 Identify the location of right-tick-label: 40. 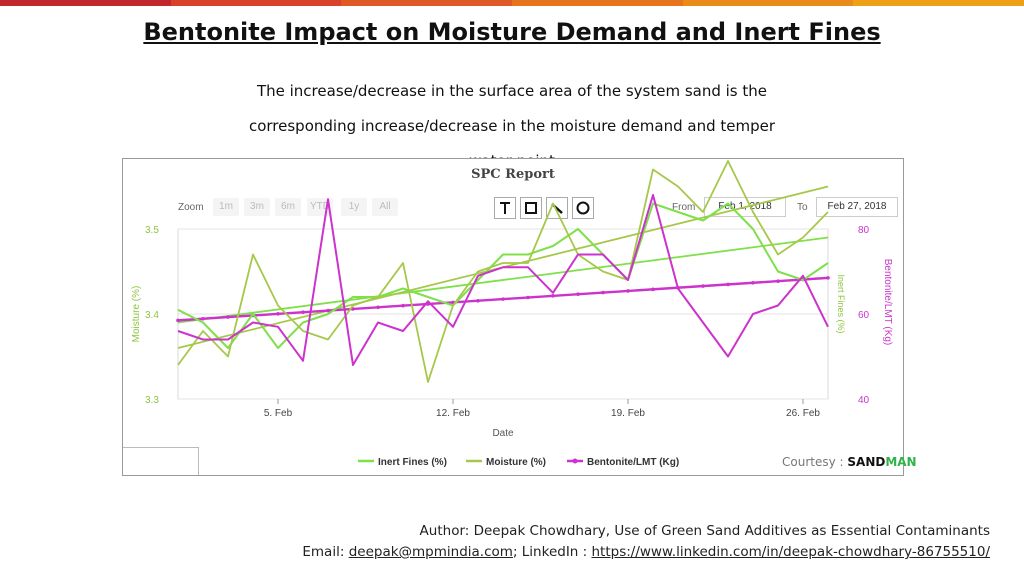
(864, 400).